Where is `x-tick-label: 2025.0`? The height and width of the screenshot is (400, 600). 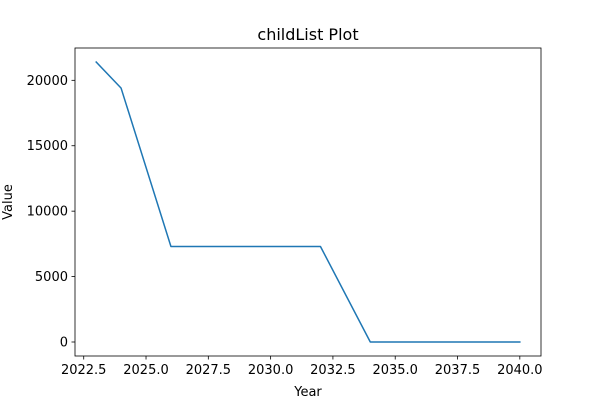 x-tick-label: 2025.0 is located at coordinates (146, 370).